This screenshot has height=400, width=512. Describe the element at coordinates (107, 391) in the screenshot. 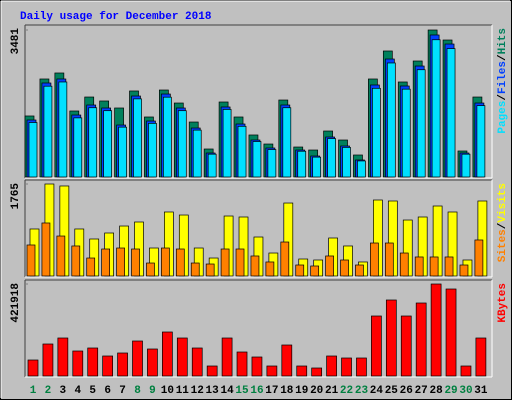

I see `x-tick-label: 6` at that location.